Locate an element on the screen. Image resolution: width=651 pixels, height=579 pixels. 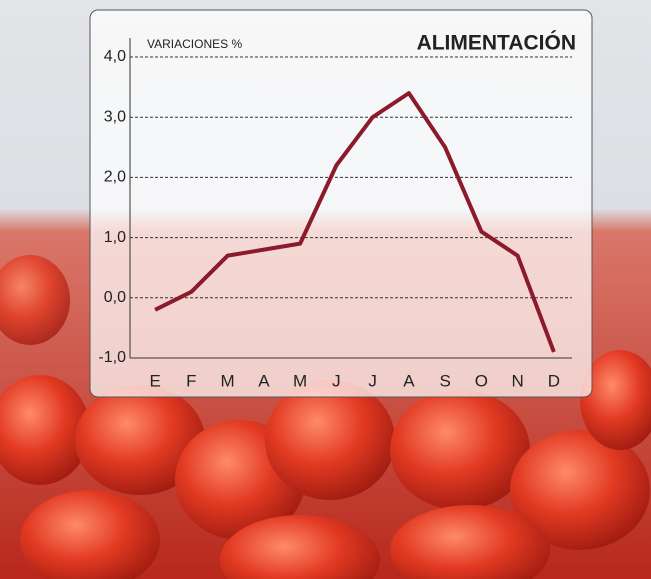
x-tick-label: E is located at coordinates (154, 380).